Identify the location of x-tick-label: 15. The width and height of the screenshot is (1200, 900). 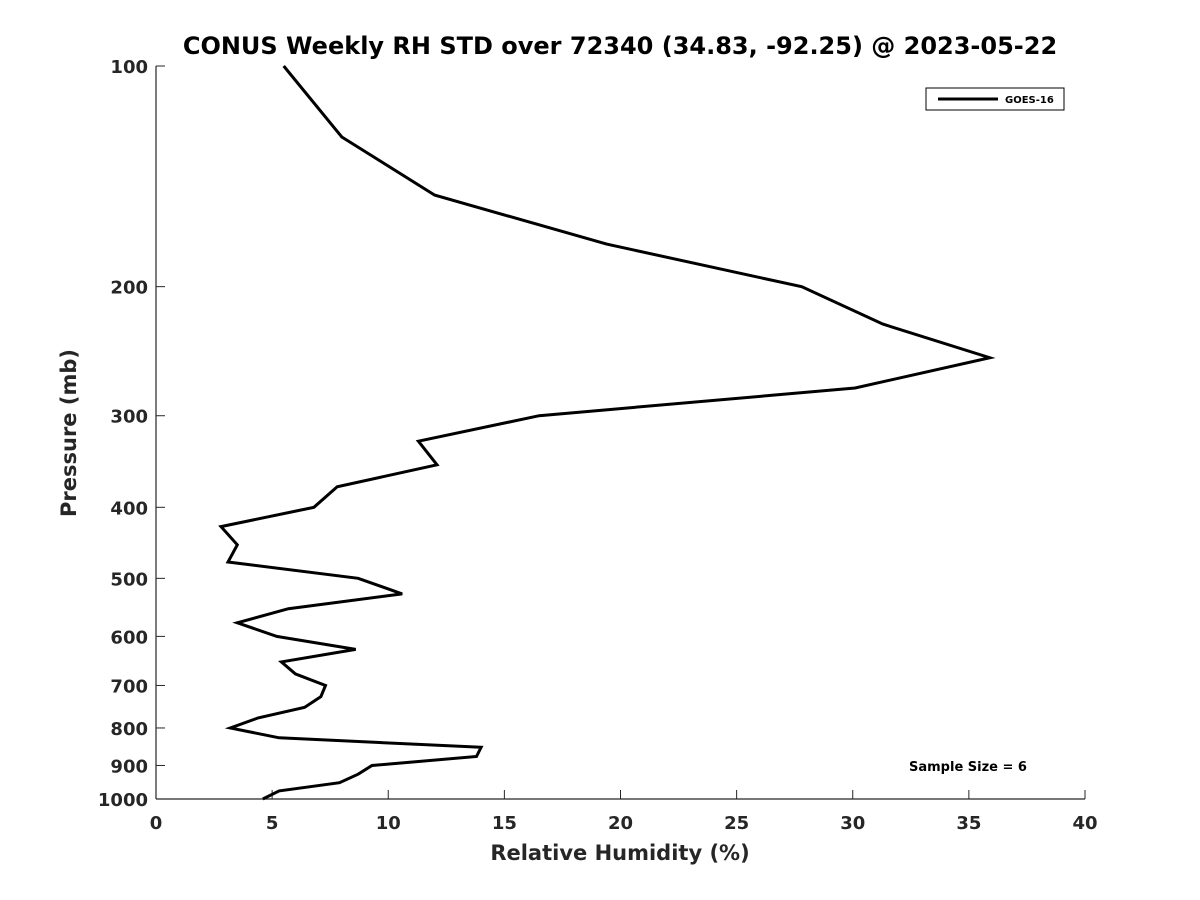
(504, 823).